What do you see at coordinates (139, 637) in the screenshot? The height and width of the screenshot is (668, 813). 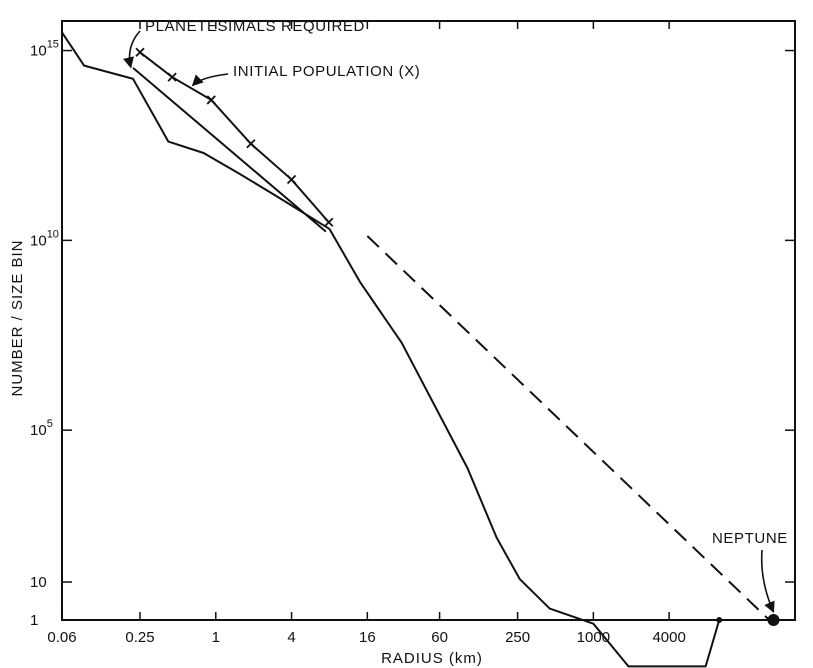 I see `x-tick-label: 0.25` at bounding box center [139, 637].